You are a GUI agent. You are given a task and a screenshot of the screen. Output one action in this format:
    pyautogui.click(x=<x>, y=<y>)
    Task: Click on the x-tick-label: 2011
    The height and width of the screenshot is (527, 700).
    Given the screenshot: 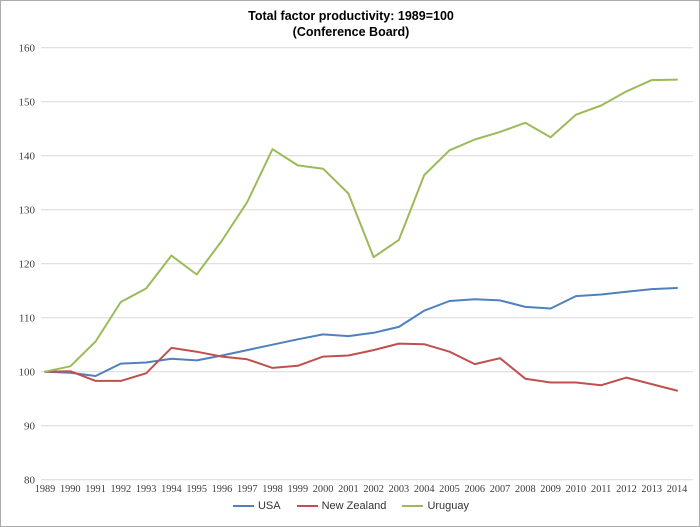 What is the action you would take?
    pyautogui.click(x=601, y=489)
    